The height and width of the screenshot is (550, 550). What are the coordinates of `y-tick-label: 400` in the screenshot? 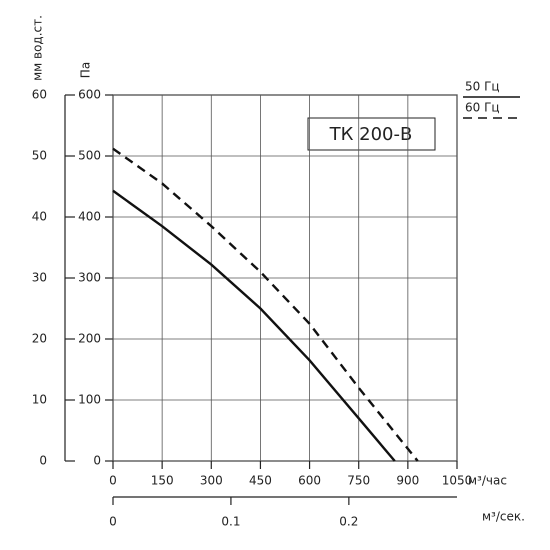 It's located at (89, 217).